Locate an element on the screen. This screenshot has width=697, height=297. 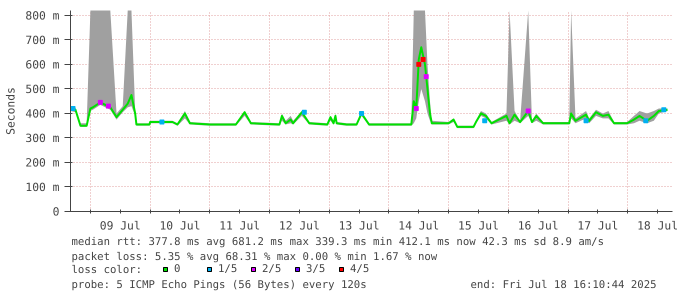
y-tick-label: 400 m is located at coordinates (42, 113).